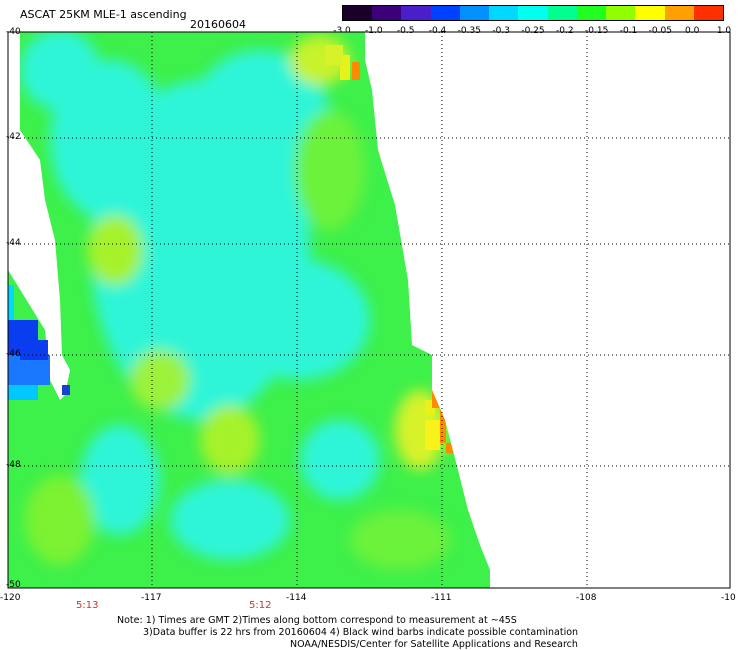 Image resolution: width=740 pixels, height=650 pixels. I want to click on lat-label: -44, so click(13, 243).